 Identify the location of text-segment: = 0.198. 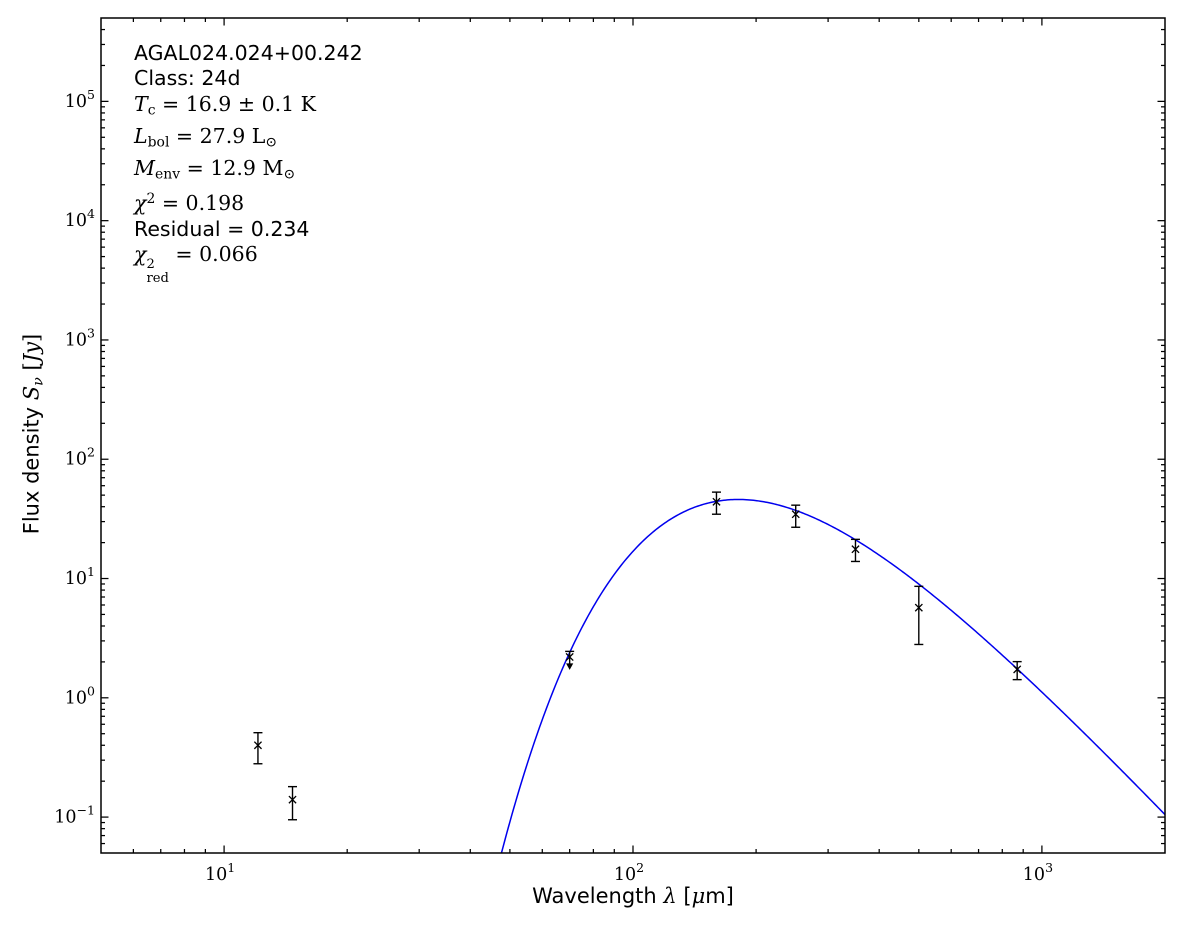
(200, 203).